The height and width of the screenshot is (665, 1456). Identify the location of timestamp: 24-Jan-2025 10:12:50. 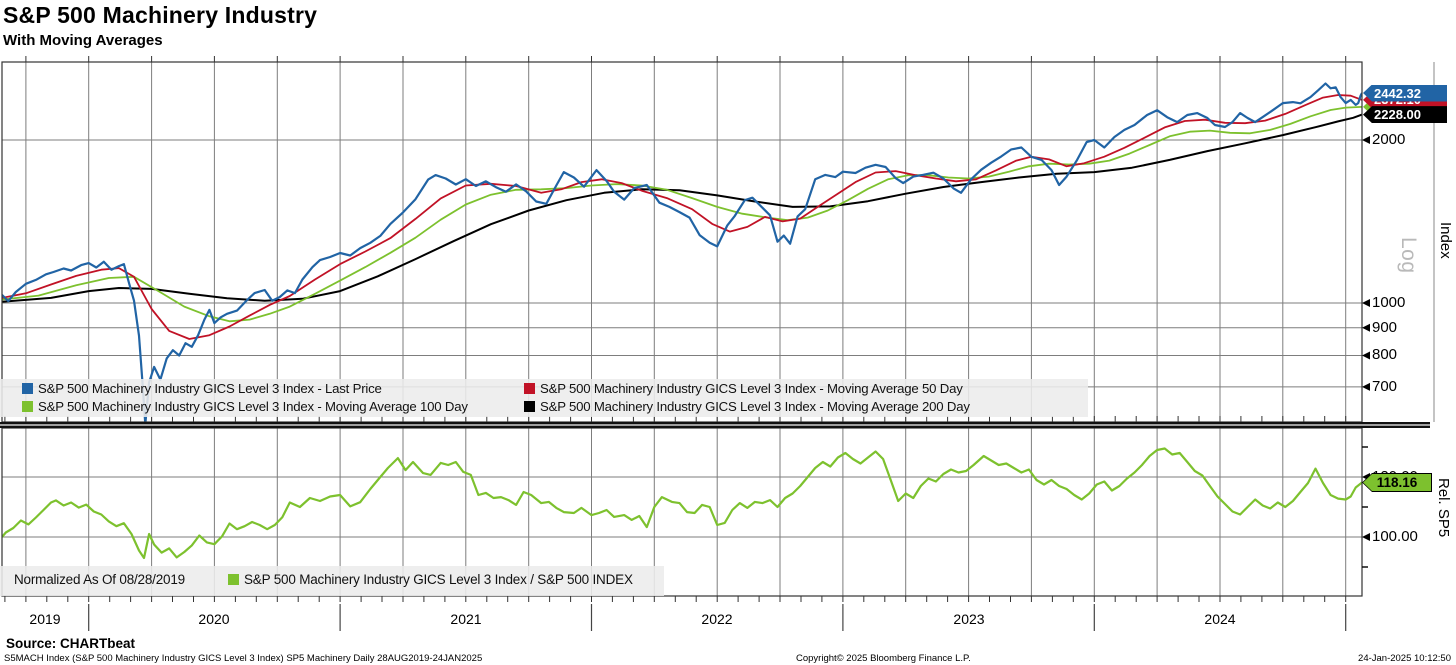
(1404, 658).